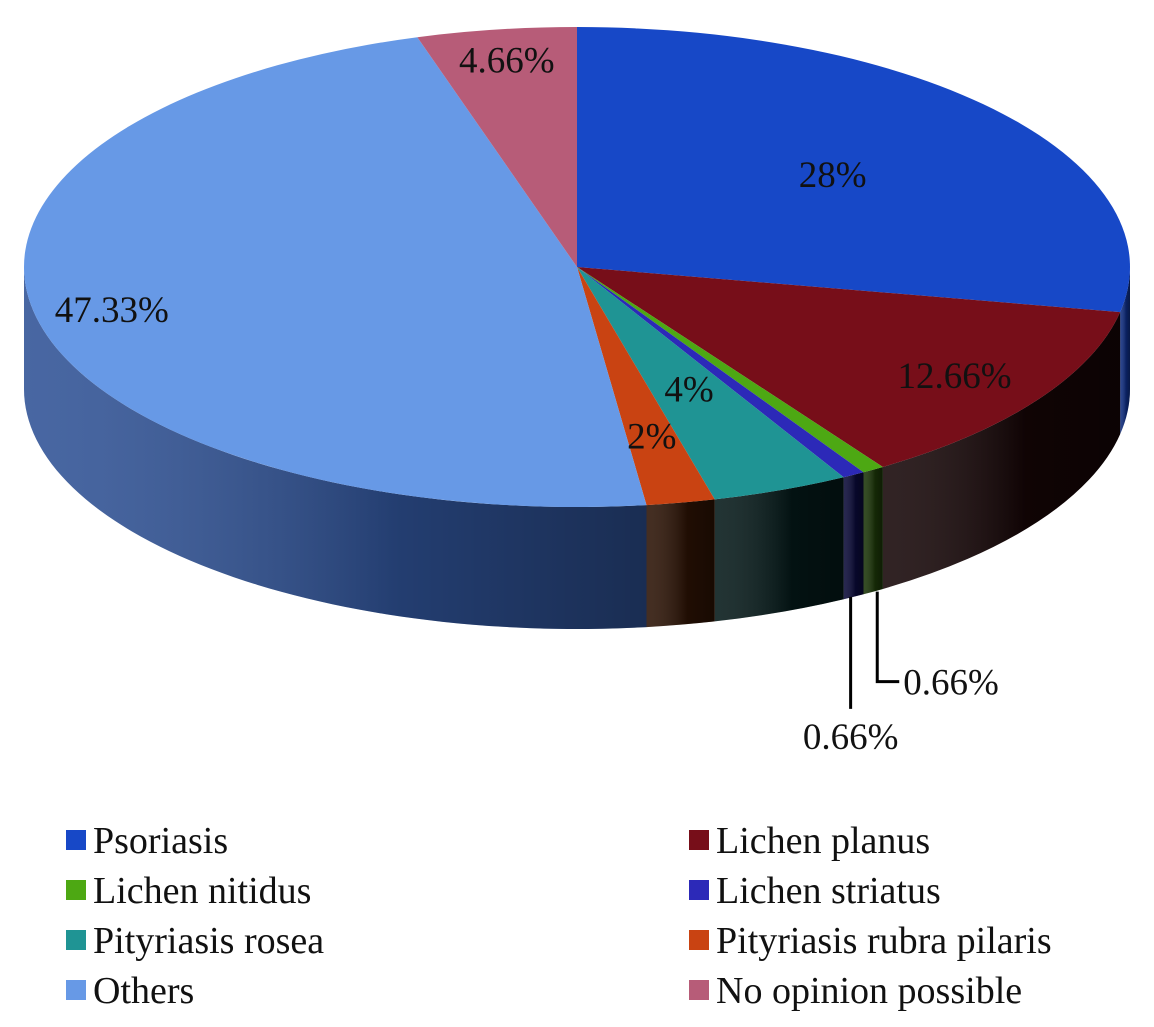  I want to click on slice-lichen-planus, so click(849, 367).